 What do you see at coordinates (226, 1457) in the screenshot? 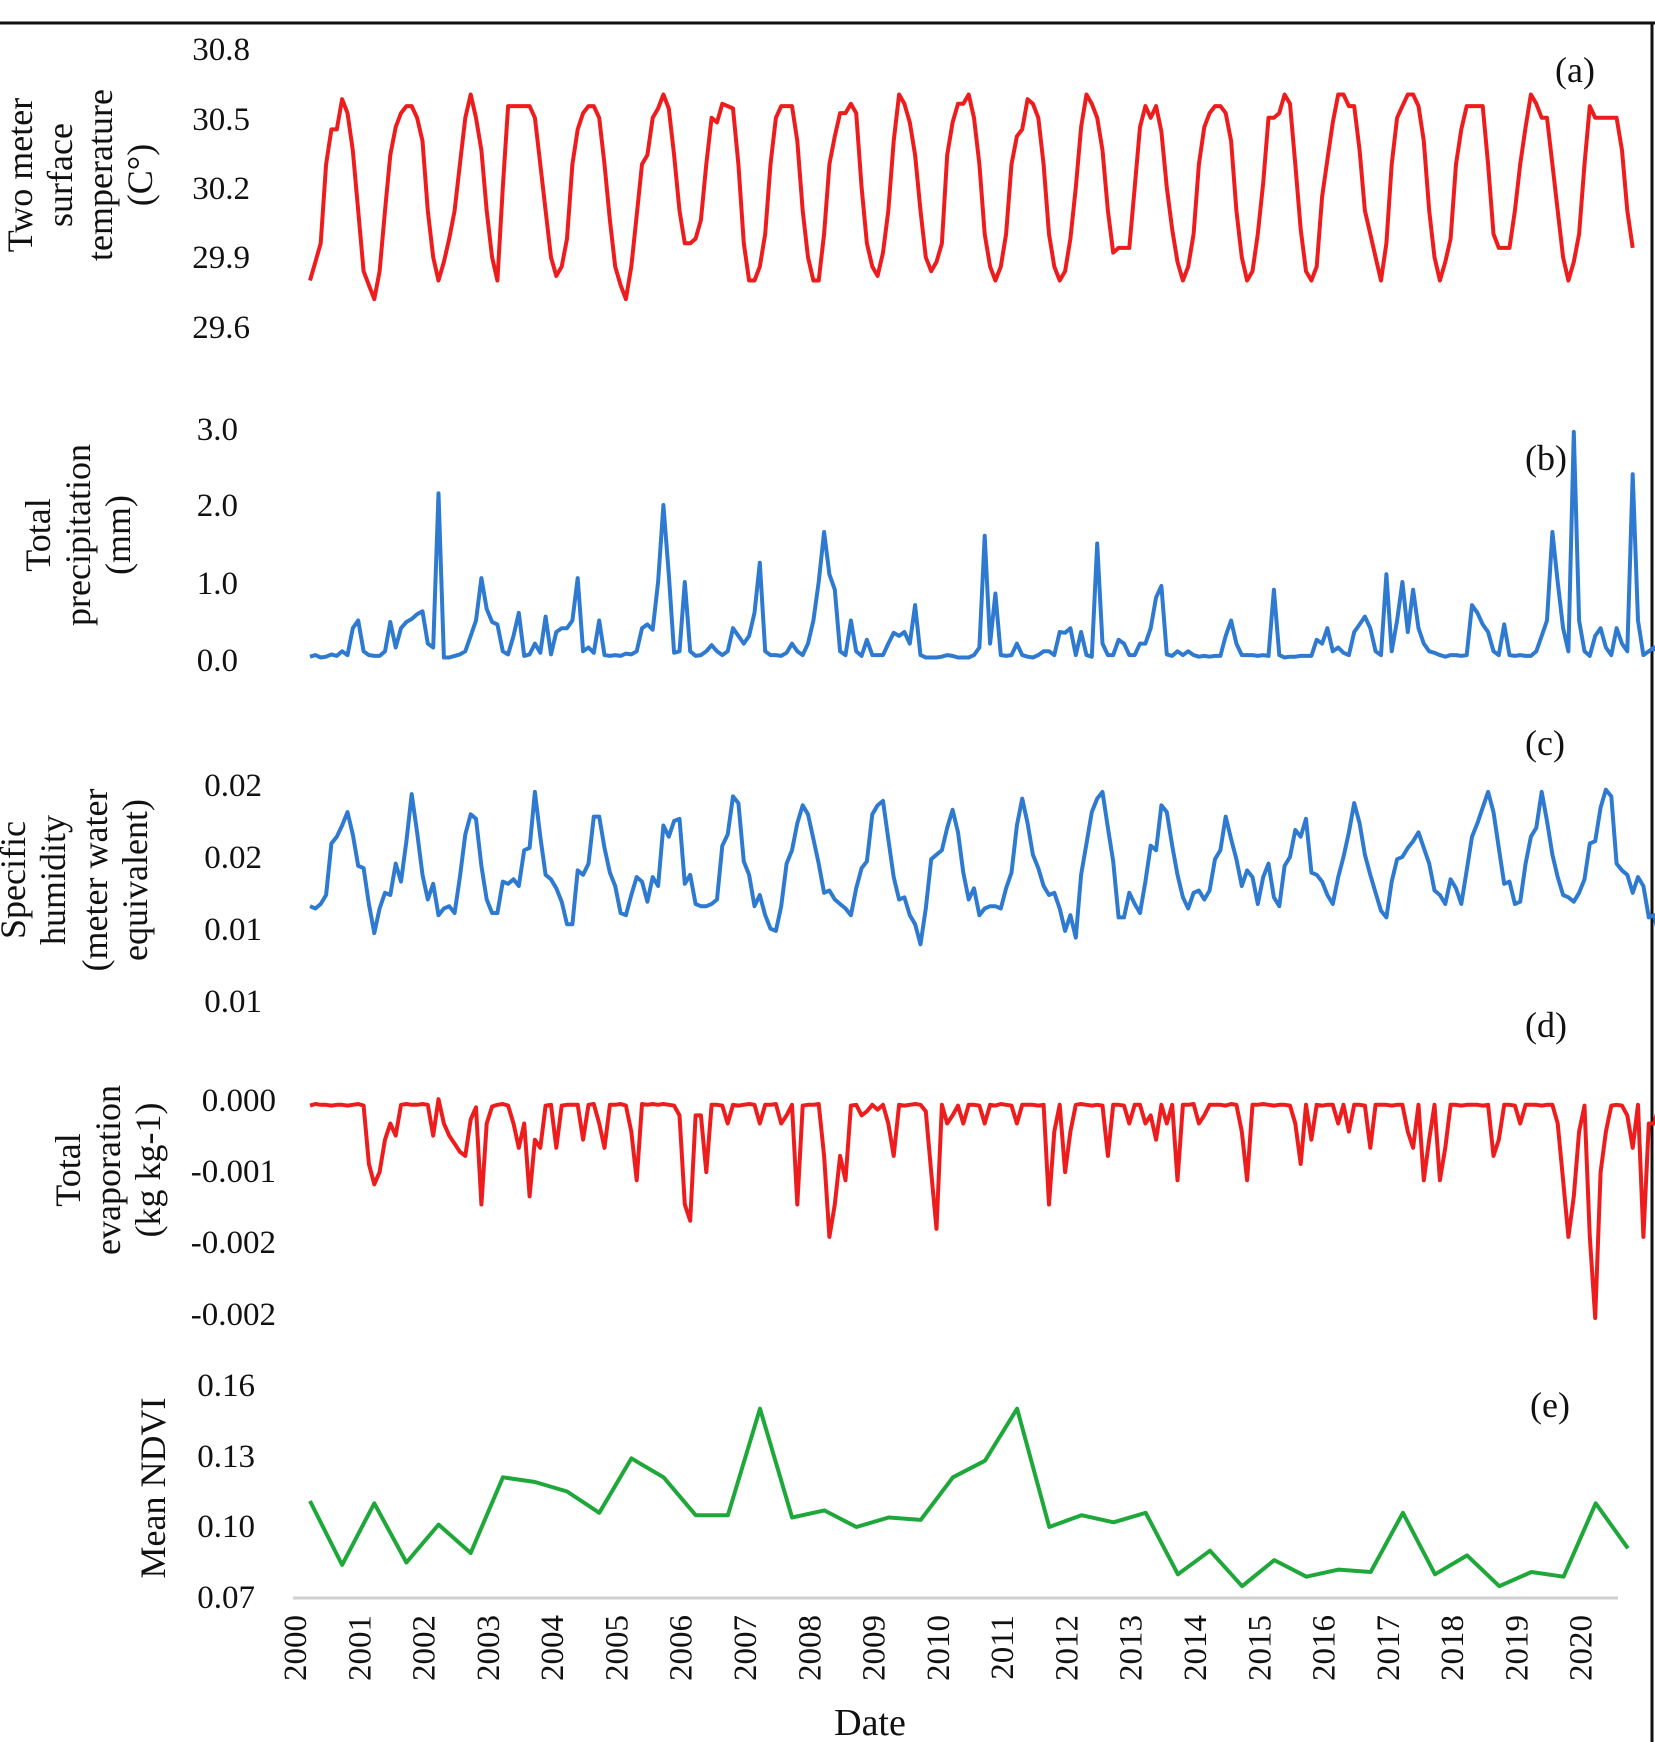
I see `panel-e-ytick: 0.13` at bounding box center [226, 1457].